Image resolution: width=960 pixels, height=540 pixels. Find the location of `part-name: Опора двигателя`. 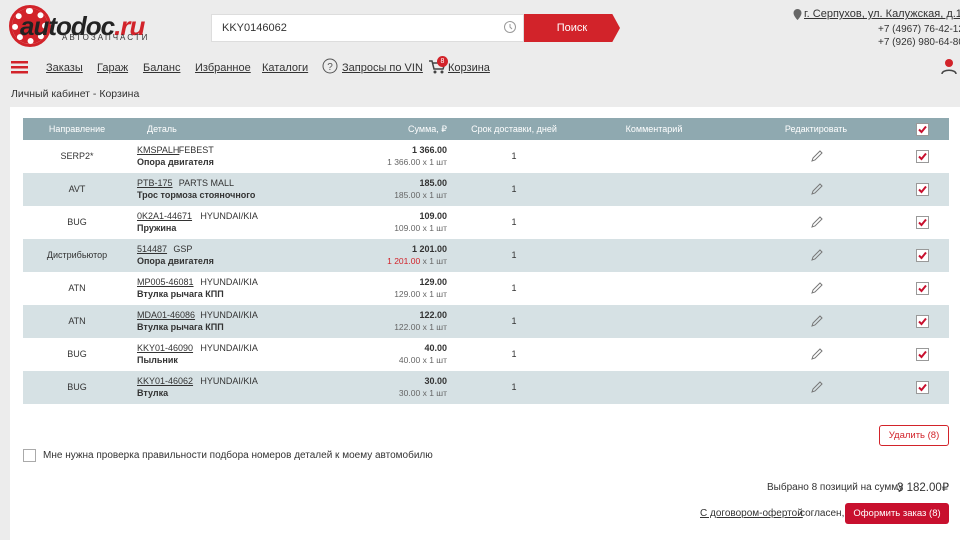

part-name: Опора двигателя is located at coordinates (175, 261).